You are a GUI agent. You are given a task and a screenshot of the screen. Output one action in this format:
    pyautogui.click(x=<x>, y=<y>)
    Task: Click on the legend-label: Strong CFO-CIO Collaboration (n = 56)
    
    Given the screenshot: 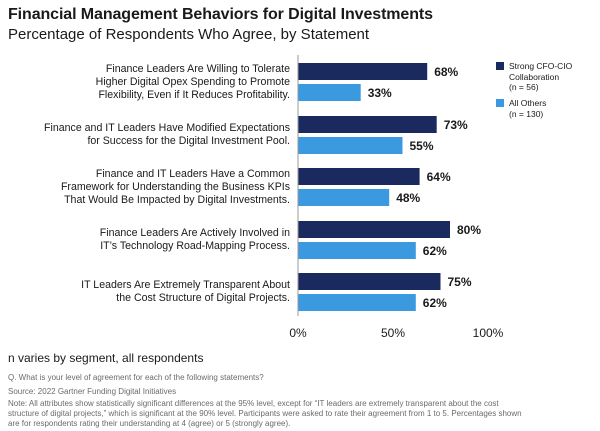 What is the action you would take?
    pyautogui.click(x=541, y=76)
    